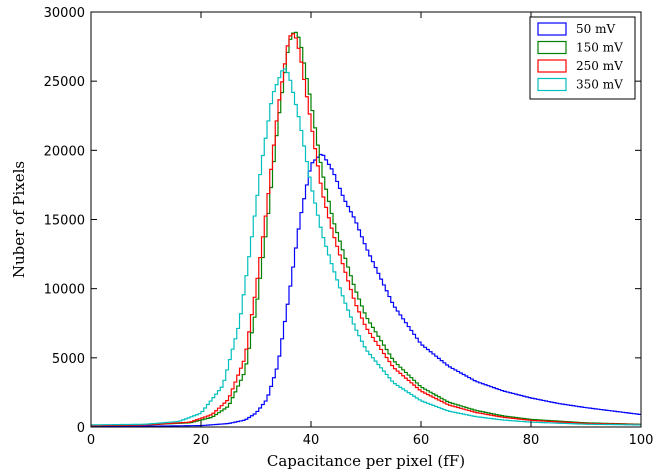 The image size is (667, 474). I want to click on x-tick-label: 0, so click(91, 440).